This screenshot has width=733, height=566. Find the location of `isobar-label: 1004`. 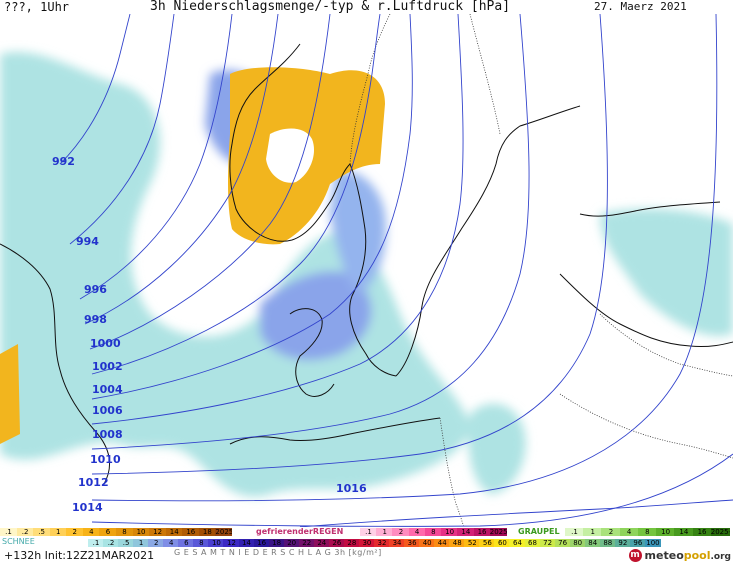

isobar-label: 1004 is located at coordinates (107, 389).